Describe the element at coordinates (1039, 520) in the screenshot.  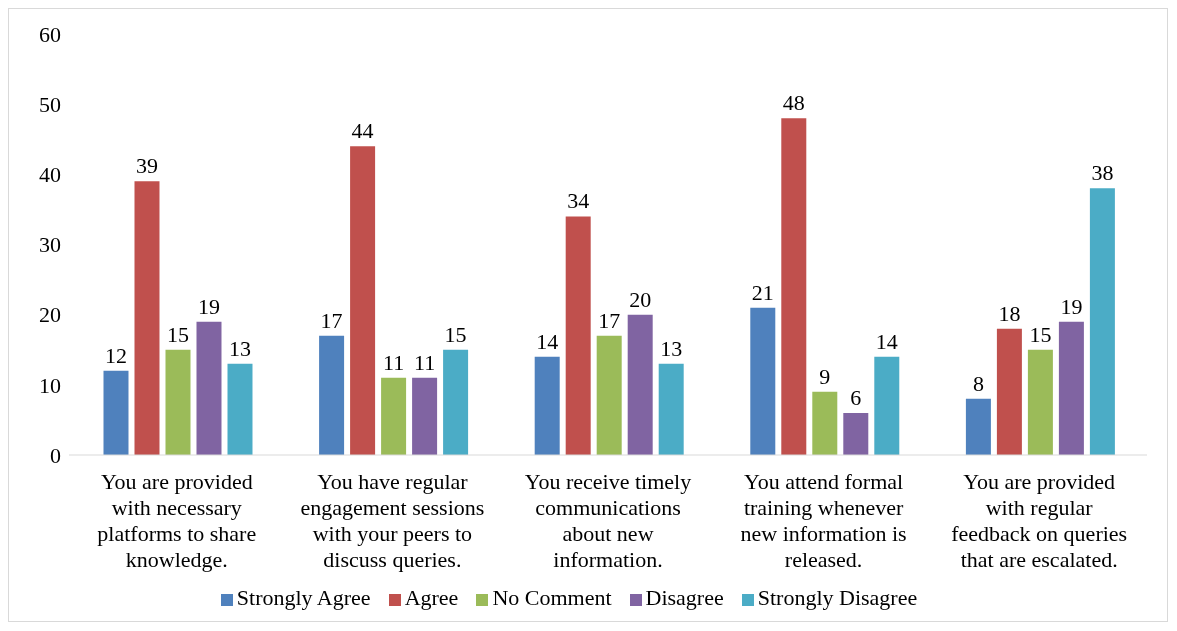
I see `x-tick-label: You are provided with regular feedback on queries that are escalated.` at that location.